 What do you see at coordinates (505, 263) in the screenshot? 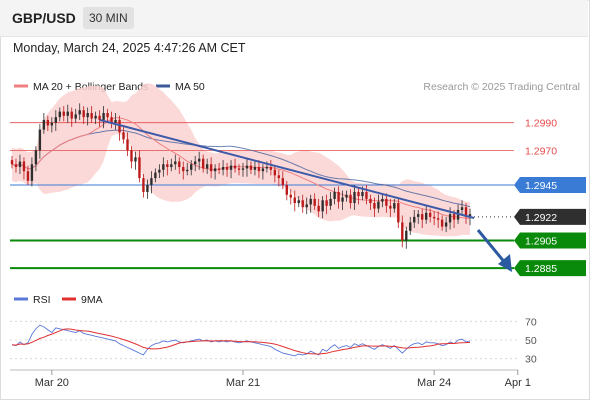
I see `forecast-arrow-head` at bounding box center [505, 263].